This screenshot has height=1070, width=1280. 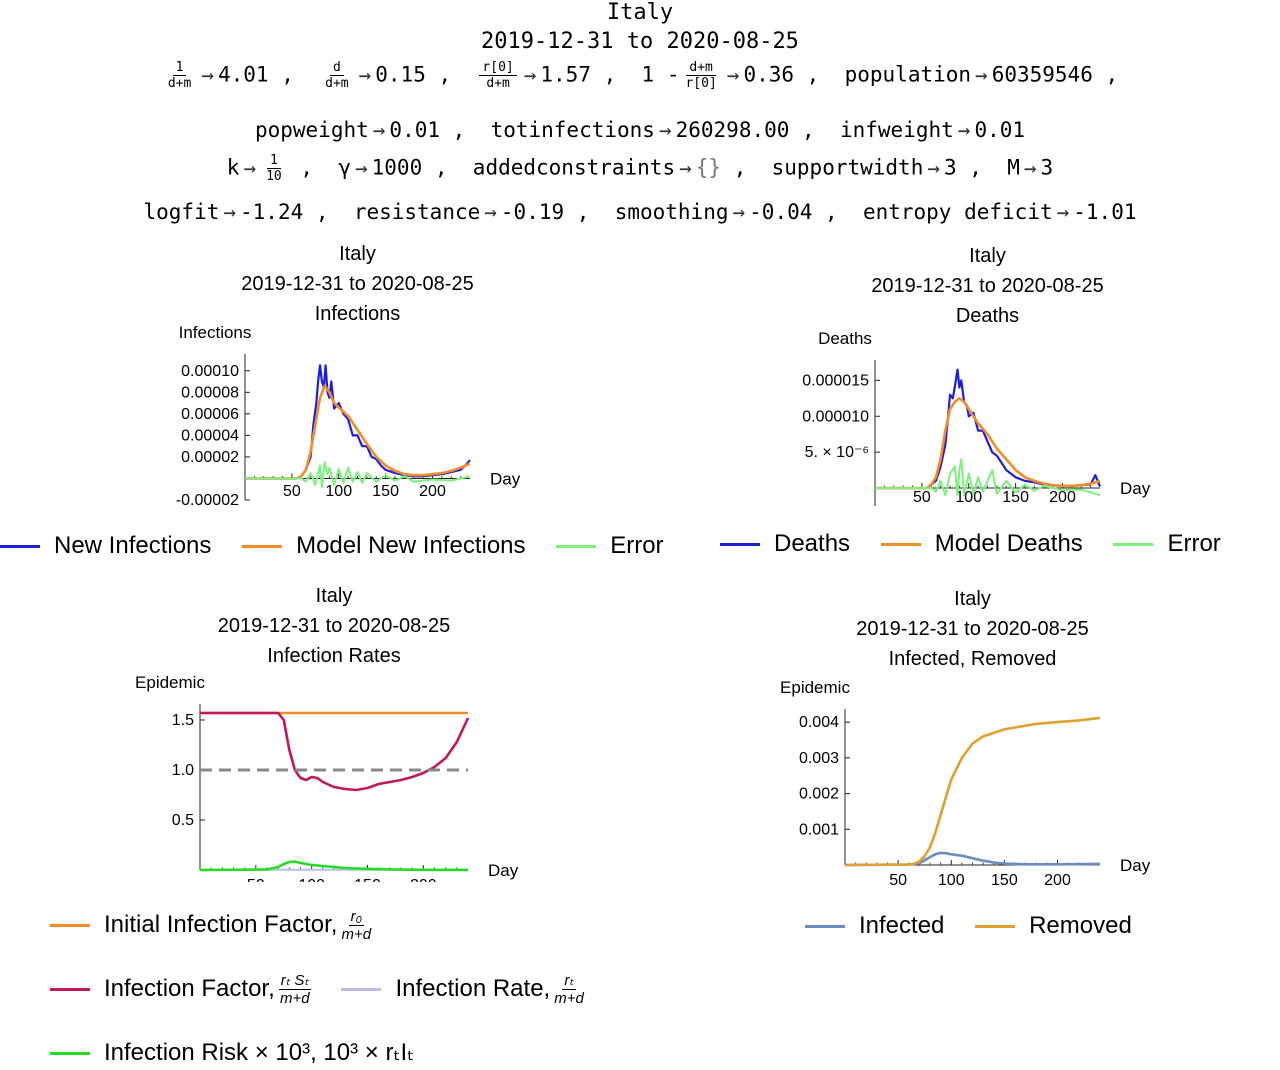 I want to click on y-tick-label: 0.00008, so click(x=210, y=392).